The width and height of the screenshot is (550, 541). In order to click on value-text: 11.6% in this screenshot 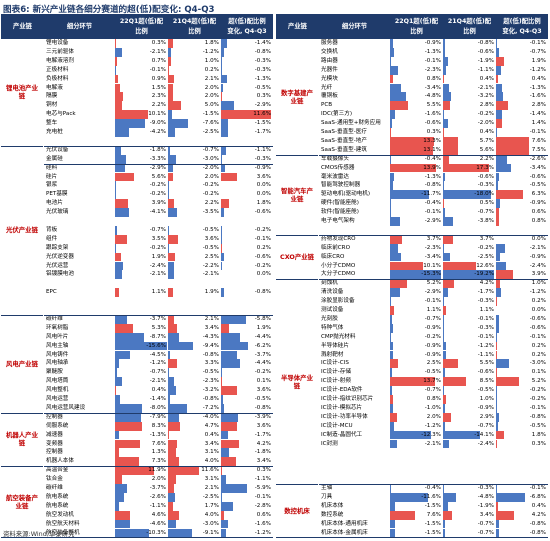, I will do `click(210, 470)`.